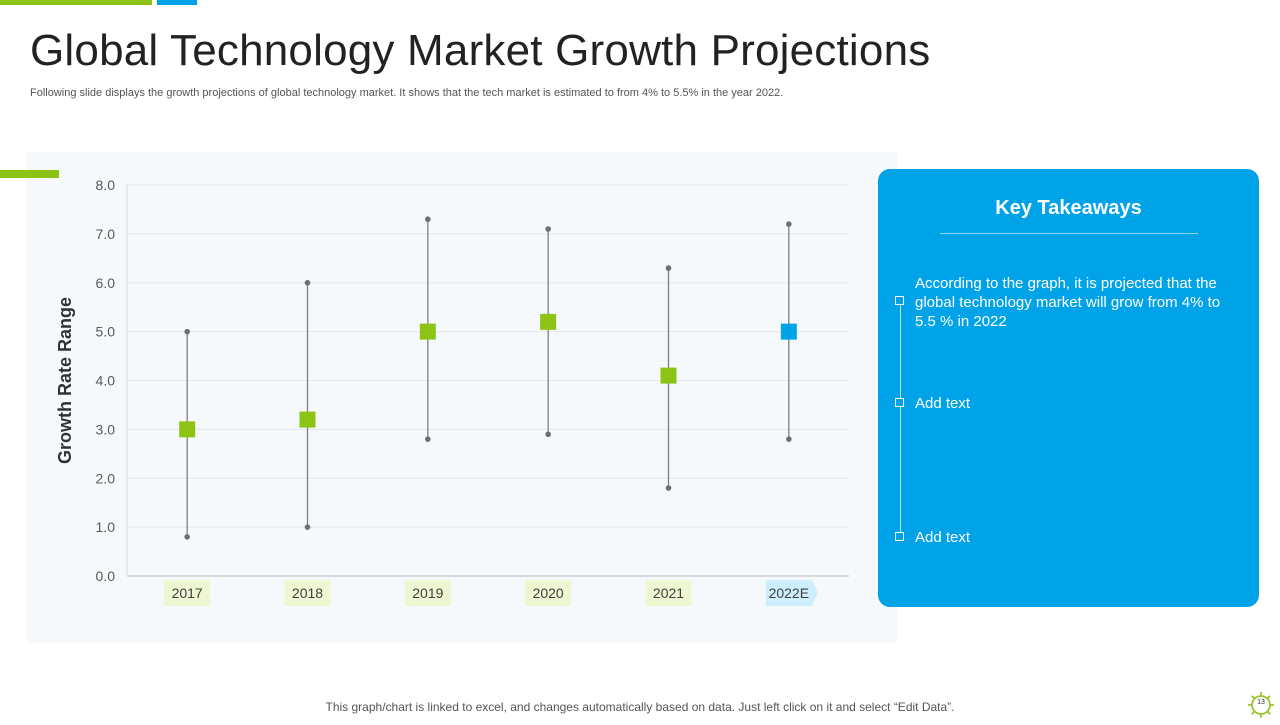 Image resolution: width=1280 pixels, height=725 pixels. I want to click on page-number-badge: 13, so click(1261, 705).